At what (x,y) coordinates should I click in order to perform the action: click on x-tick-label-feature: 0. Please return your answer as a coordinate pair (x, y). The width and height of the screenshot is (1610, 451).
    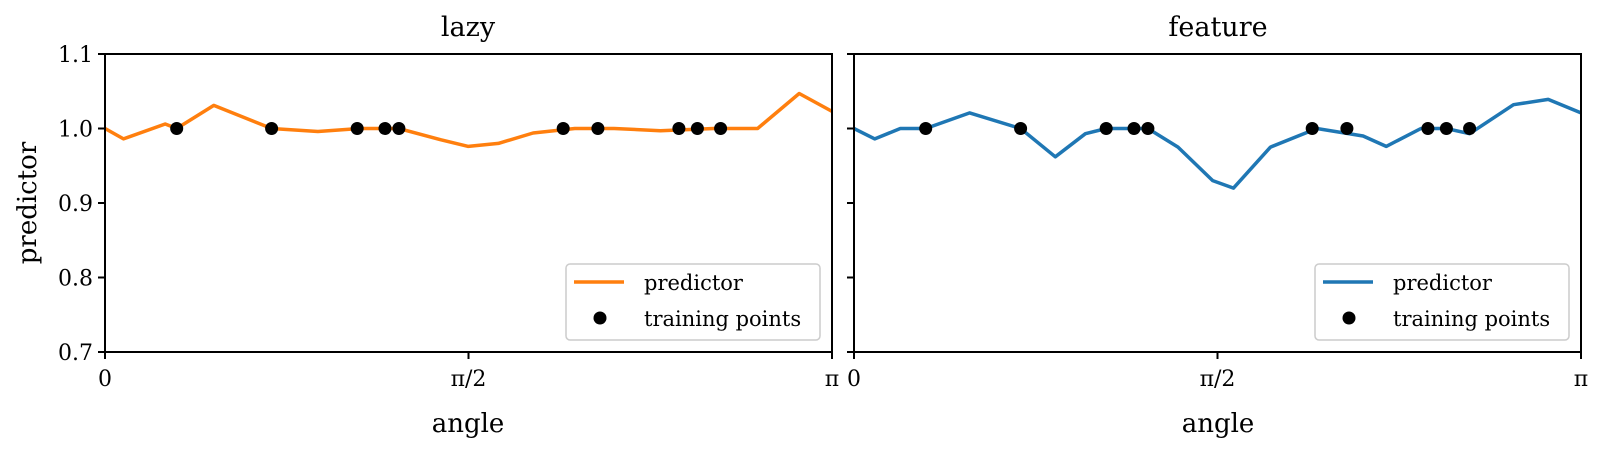
    Looking at the image, I should click on (854, 379).